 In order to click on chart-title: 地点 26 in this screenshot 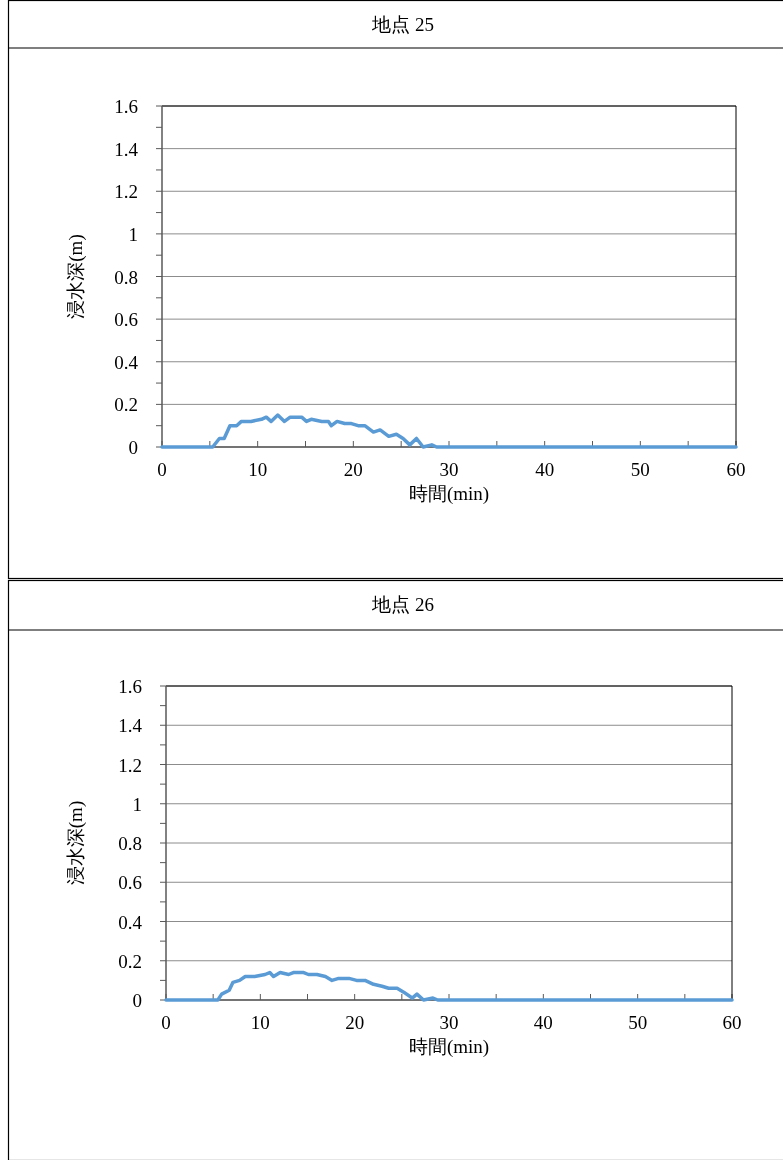, I will do `click(402, 604)`.